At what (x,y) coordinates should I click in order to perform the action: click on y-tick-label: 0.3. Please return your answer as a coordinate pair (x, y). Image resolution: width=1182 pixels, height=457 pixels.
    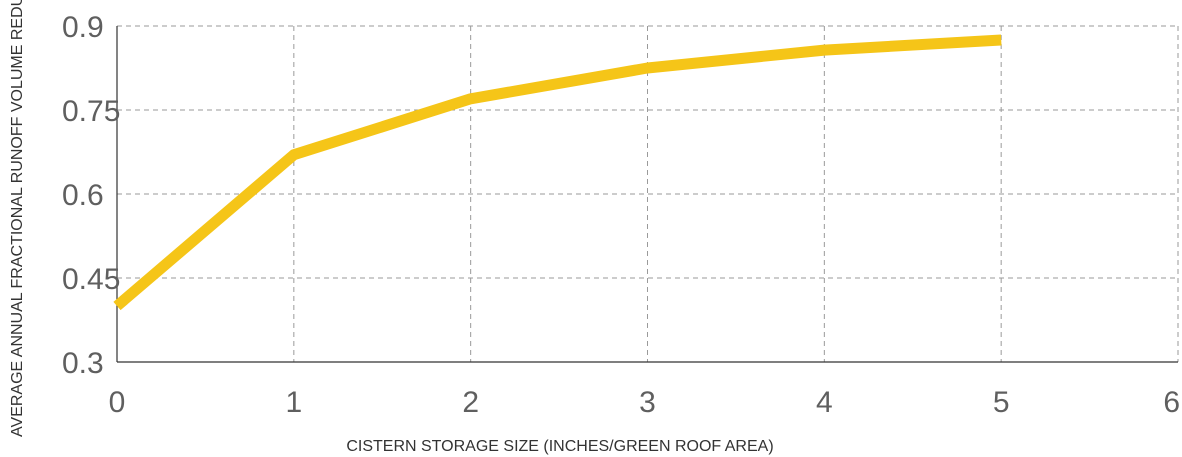
    Looking at the image, I should click on (83, 363).